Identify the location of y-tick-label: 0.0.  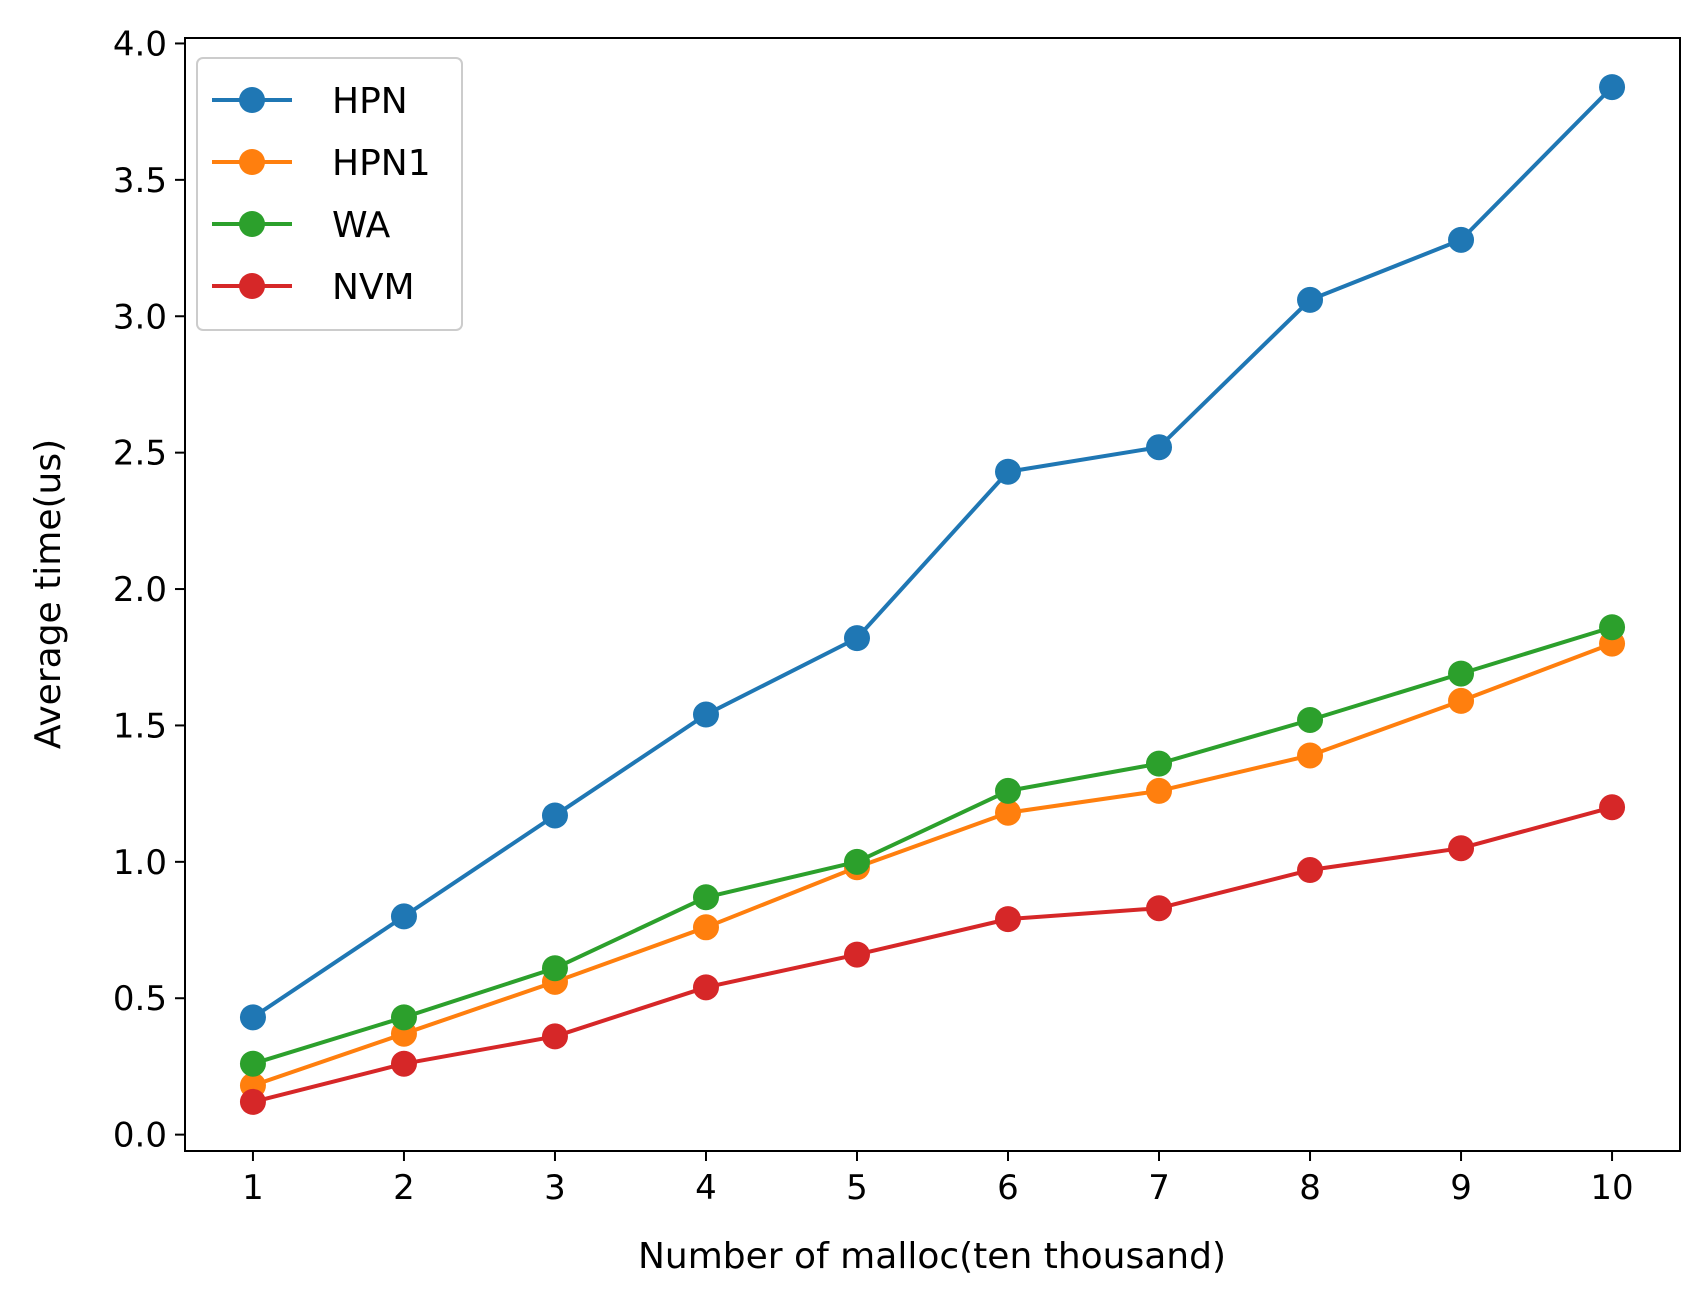
(140, 1136).